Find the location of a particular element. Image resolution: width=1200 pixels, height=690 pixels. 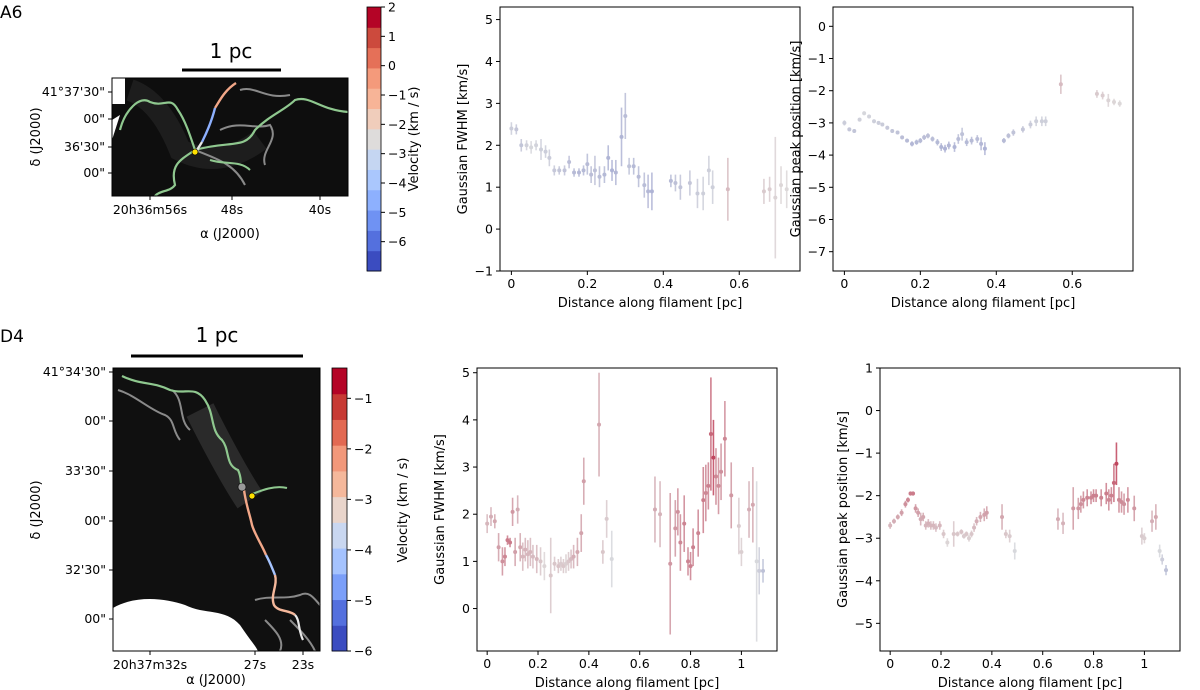

colorbar-tick-label: −4 is located at coordinates (363, 549).